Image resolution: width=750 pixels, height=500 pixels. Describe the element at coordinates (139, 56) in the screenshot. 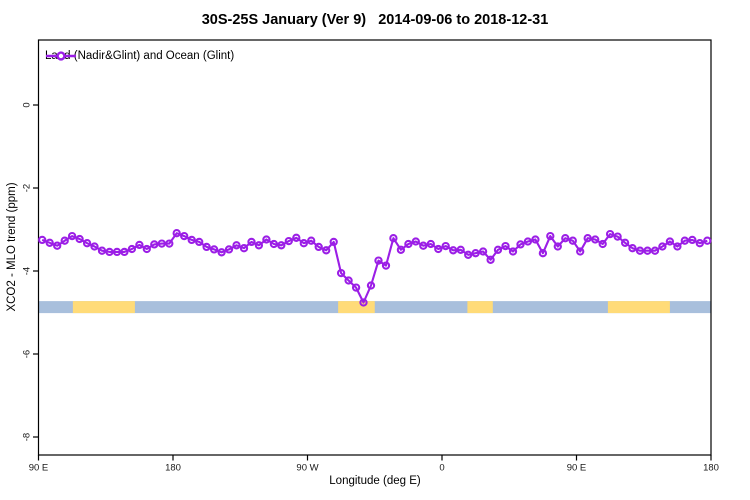

I see `legend: Land (Nadir&Glint) and Ocean (Glint)` at that location.